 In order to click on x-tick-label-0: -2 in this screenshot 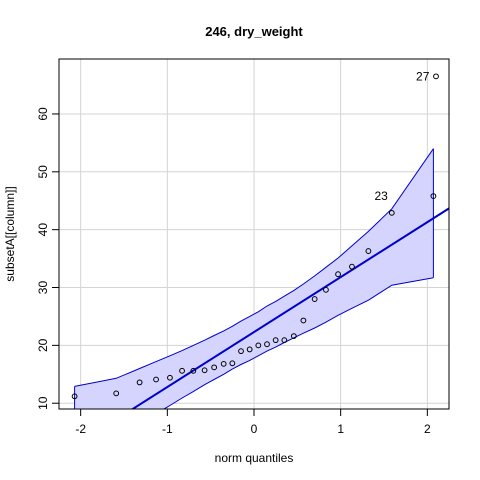, I will do `click(80, 429)`.